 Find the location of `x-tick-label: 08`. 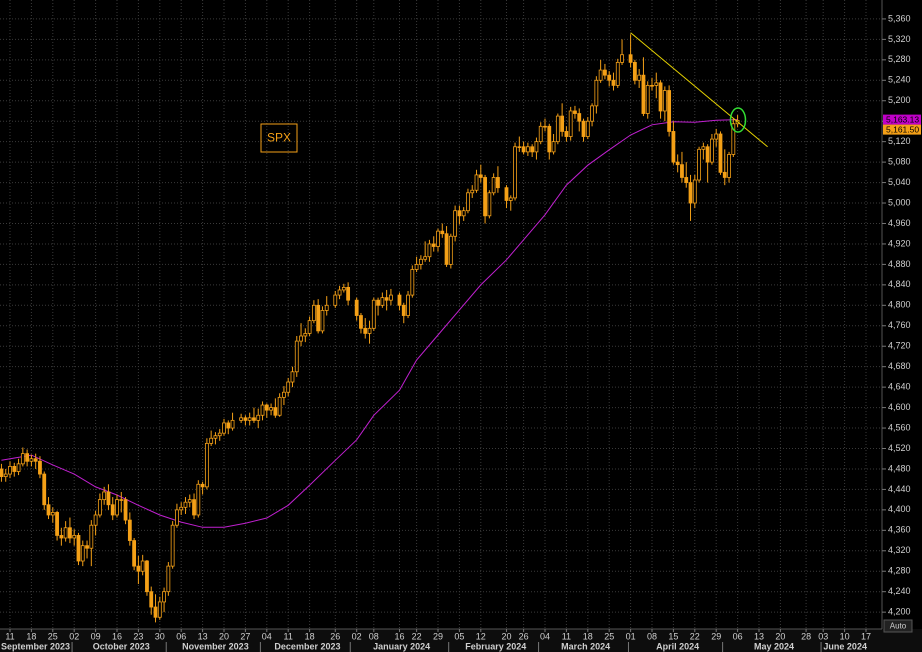

x-tick-label: 08 is located at coordinates (374, 636).